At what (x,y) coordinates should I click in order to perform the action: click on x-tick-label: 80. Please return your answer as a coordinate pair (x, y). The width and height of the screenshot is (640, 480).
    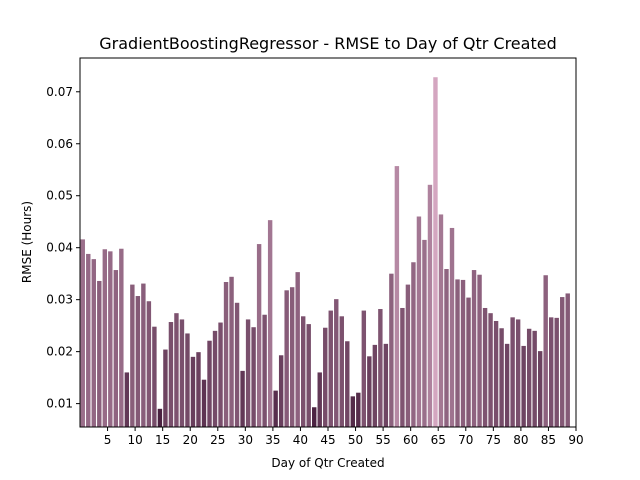
    Looking at the image, I should click on (520, 440).